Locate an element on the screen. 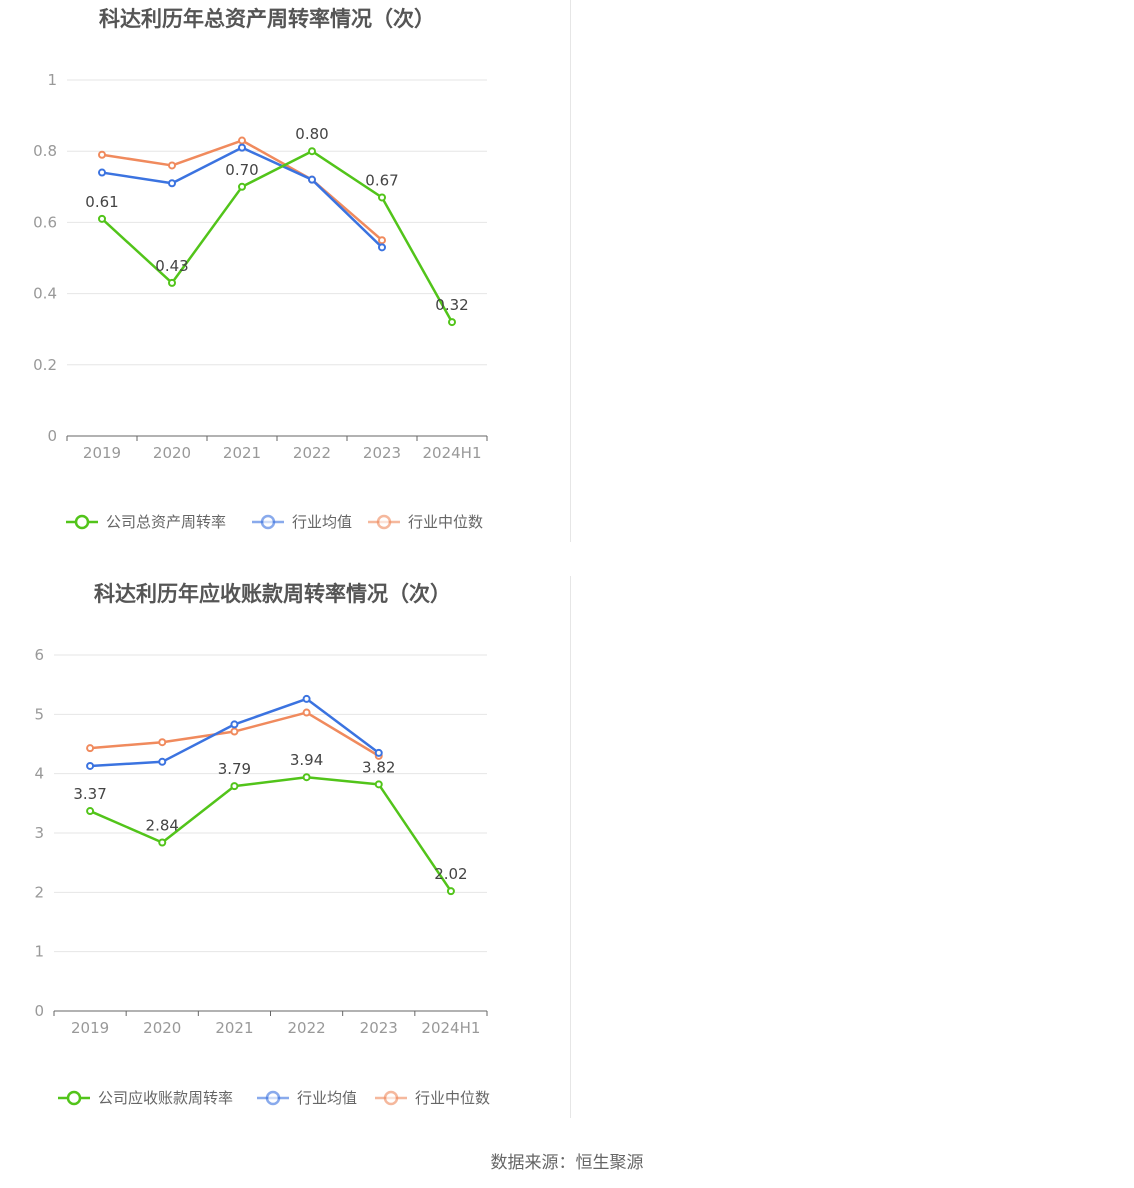 Image resolution: width=1134 pixels, height=1188 pixels. legend-label: 公司应收账款周转率 is located at coordinates (165, 1098).